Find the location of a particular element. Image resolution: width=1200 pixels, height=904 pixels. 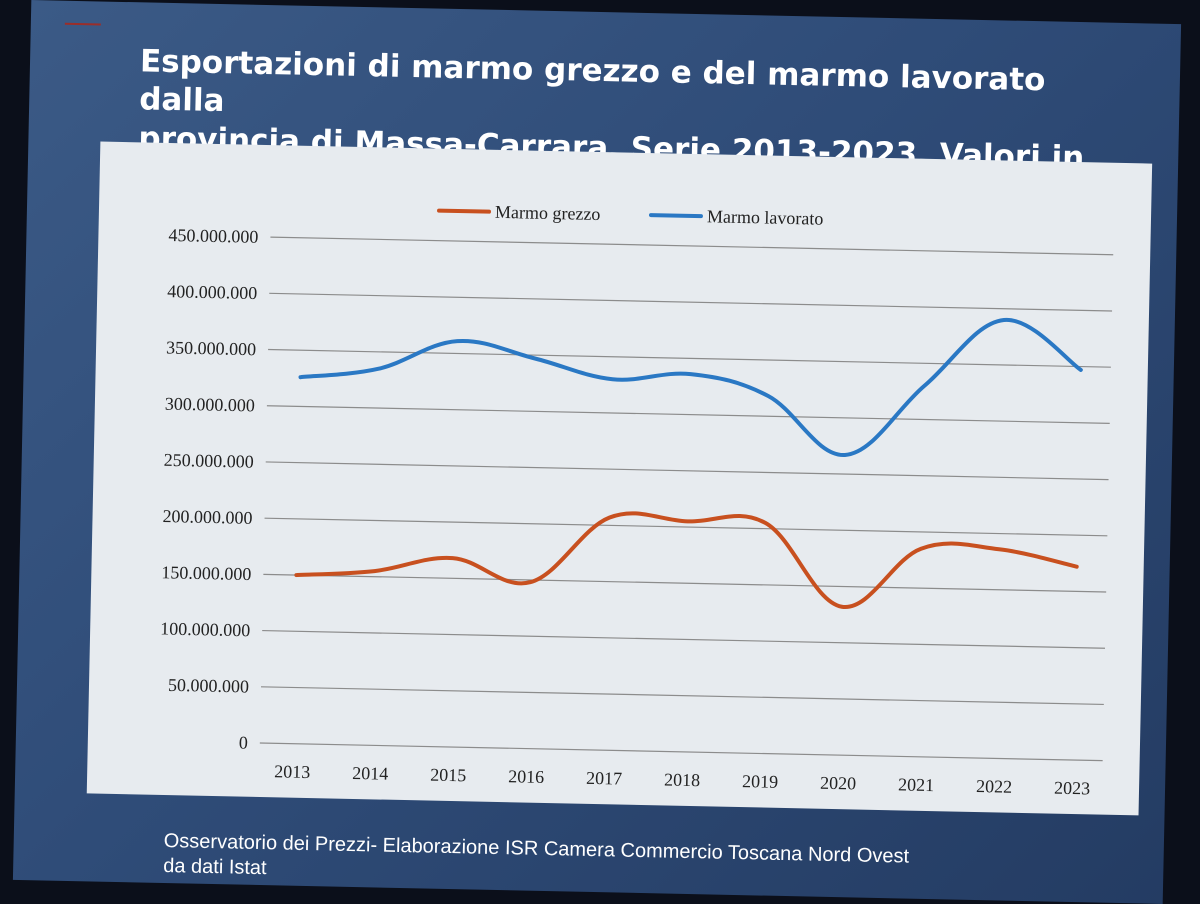

decorative-mark is located at coordinates (82, 24).